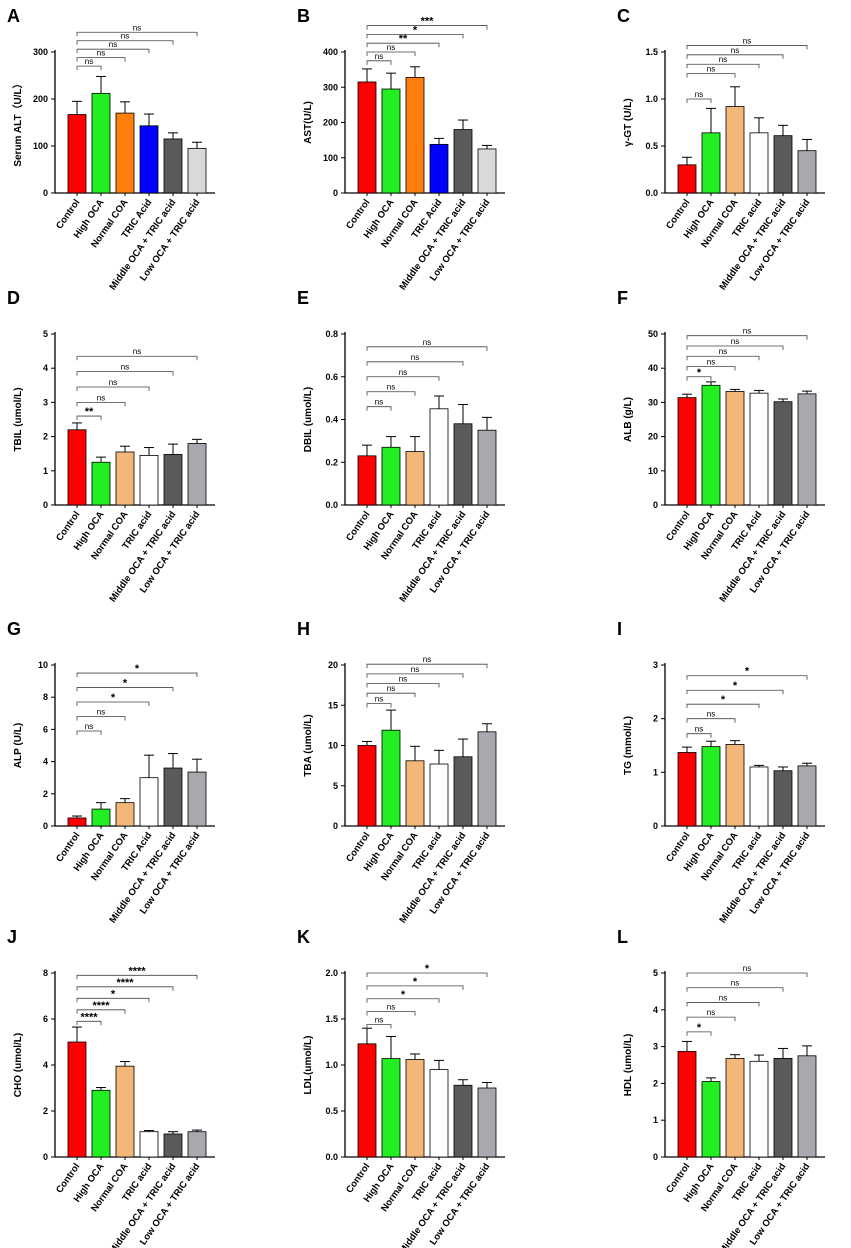 This screenshot has height=1248, width=851. I want to click on y-tick-label: 15, so click(333, 705).